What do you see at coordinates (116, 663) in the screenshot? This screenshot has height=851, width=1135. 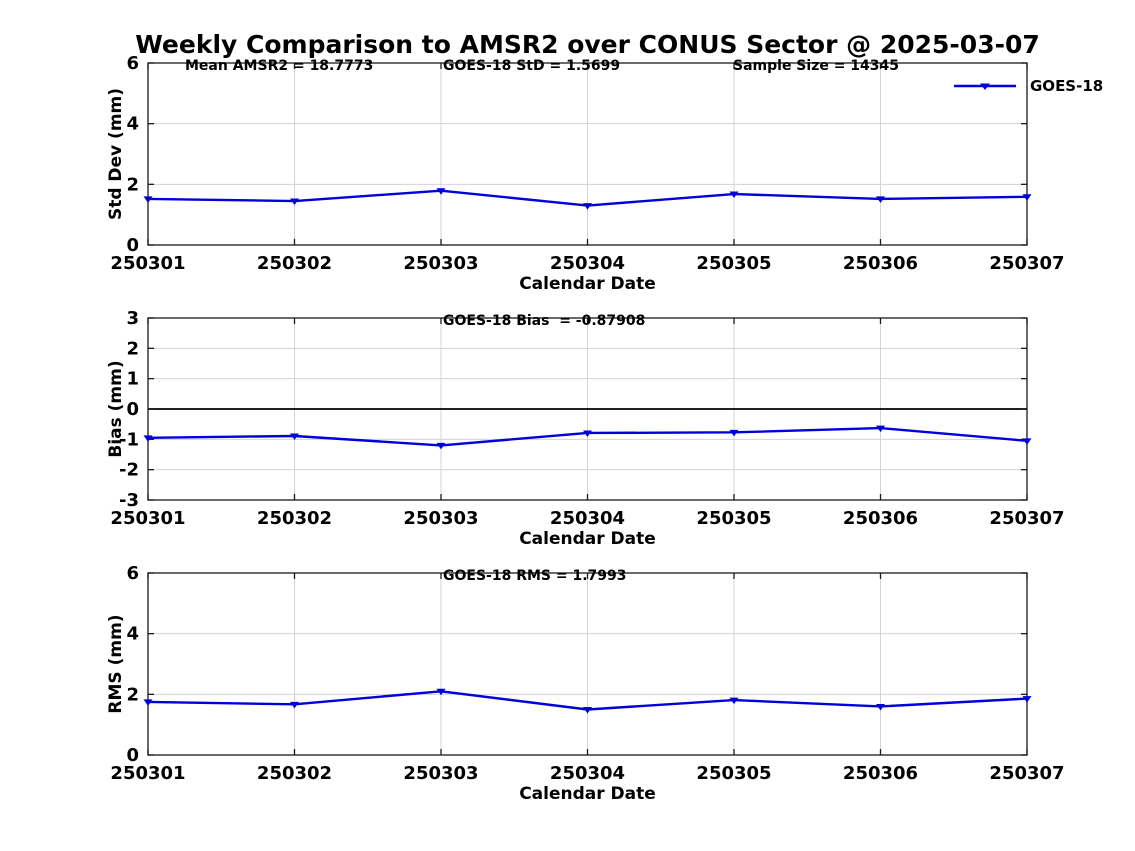 I see `y-axis-label: RMS (mm)` at bounding box center [116, 663].